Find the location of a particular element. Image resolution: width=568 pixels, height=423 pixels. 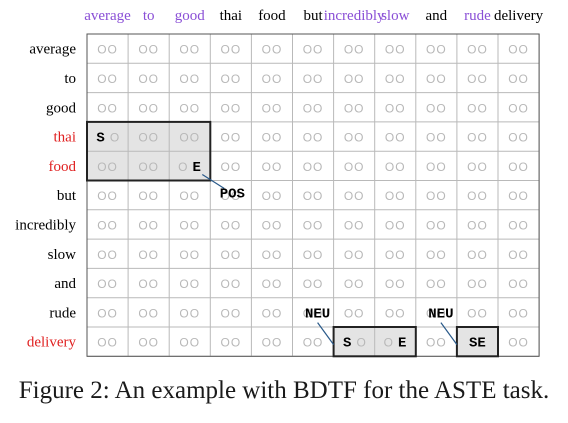

sentiment-label: POS is located at coordinates (232, 195).